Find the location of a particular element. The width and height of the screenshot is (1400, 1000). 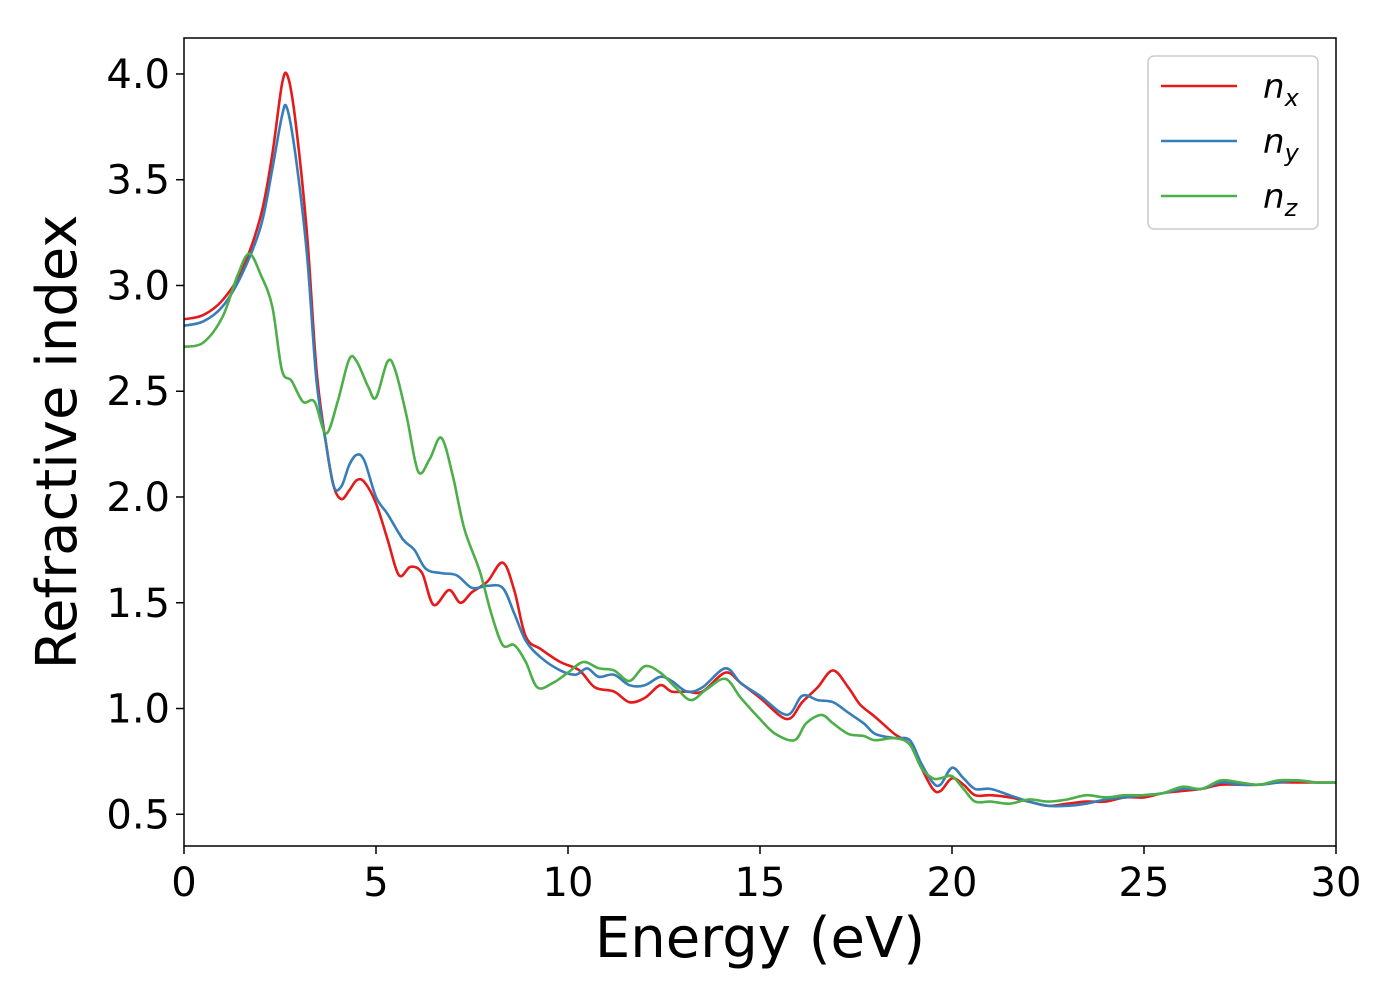

y-tick-label: 2.5 is located at coordinates (138, 392).